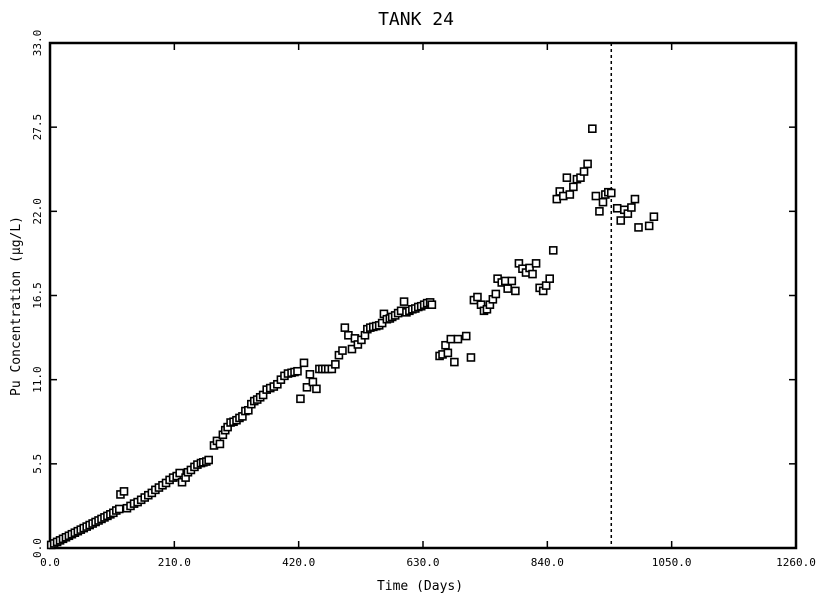 The height and width of the screenshot is (598, 825). I want to click on y-tick-label: 16.5, so click(37, 295).